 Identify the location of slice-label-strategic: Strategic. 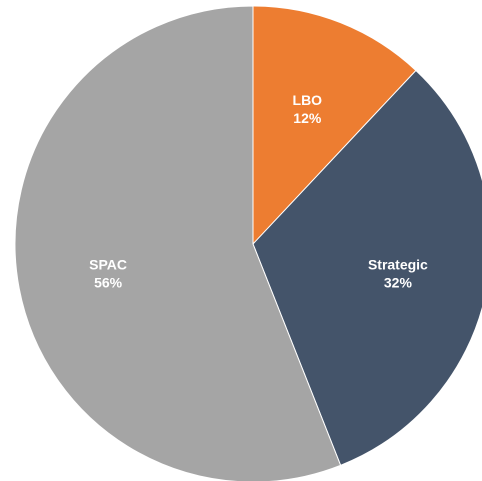
(398, 265).